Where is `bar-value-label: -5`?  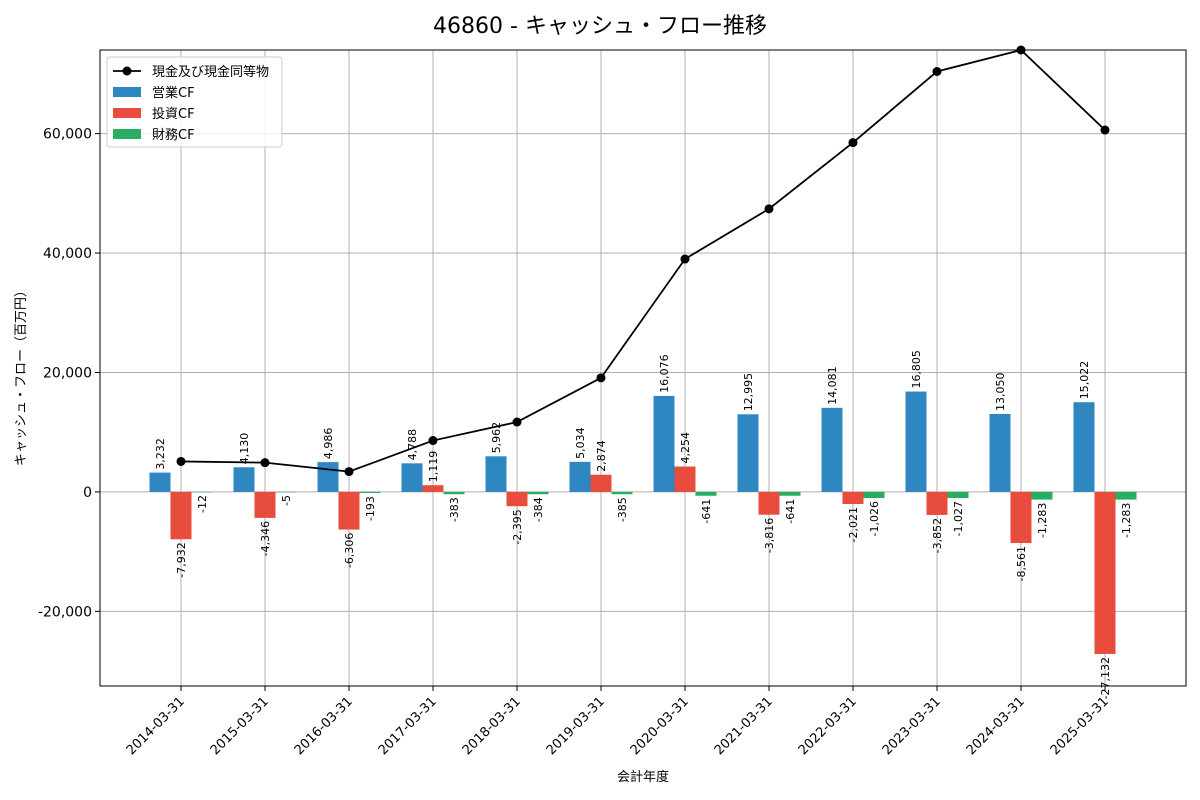
bar-value-label: -5 is located at coordinates (286, 500).